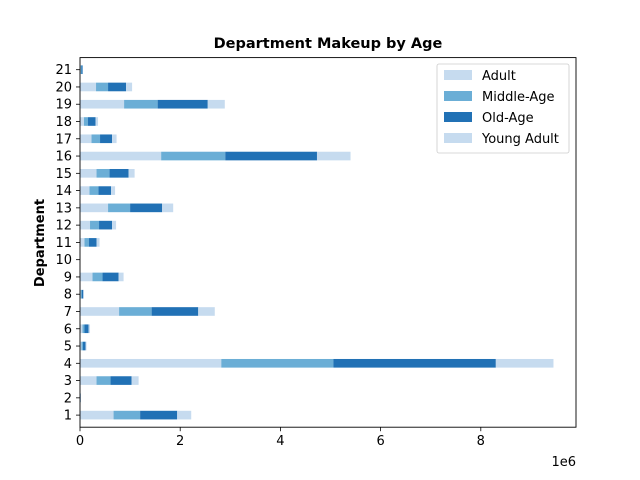 This screenshot has width=640, height=480. I want to click on y-tick-label: 21, so click(63, 70).